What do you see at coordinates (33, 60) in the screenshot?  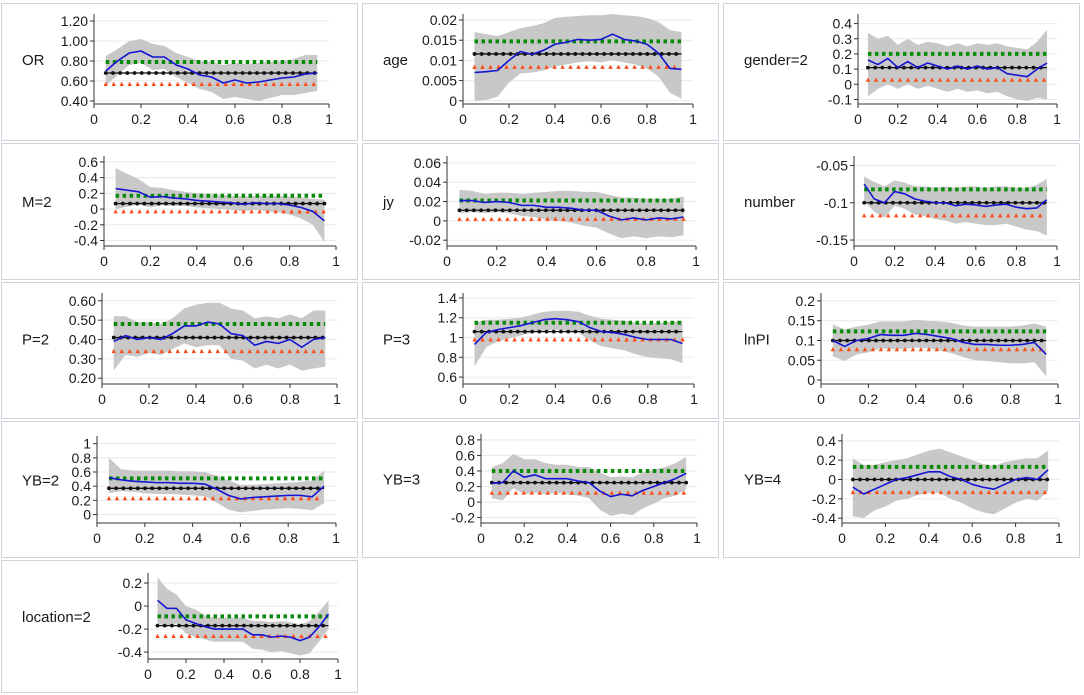 I see `variable-label: OR` at bounding box center [33, 60].